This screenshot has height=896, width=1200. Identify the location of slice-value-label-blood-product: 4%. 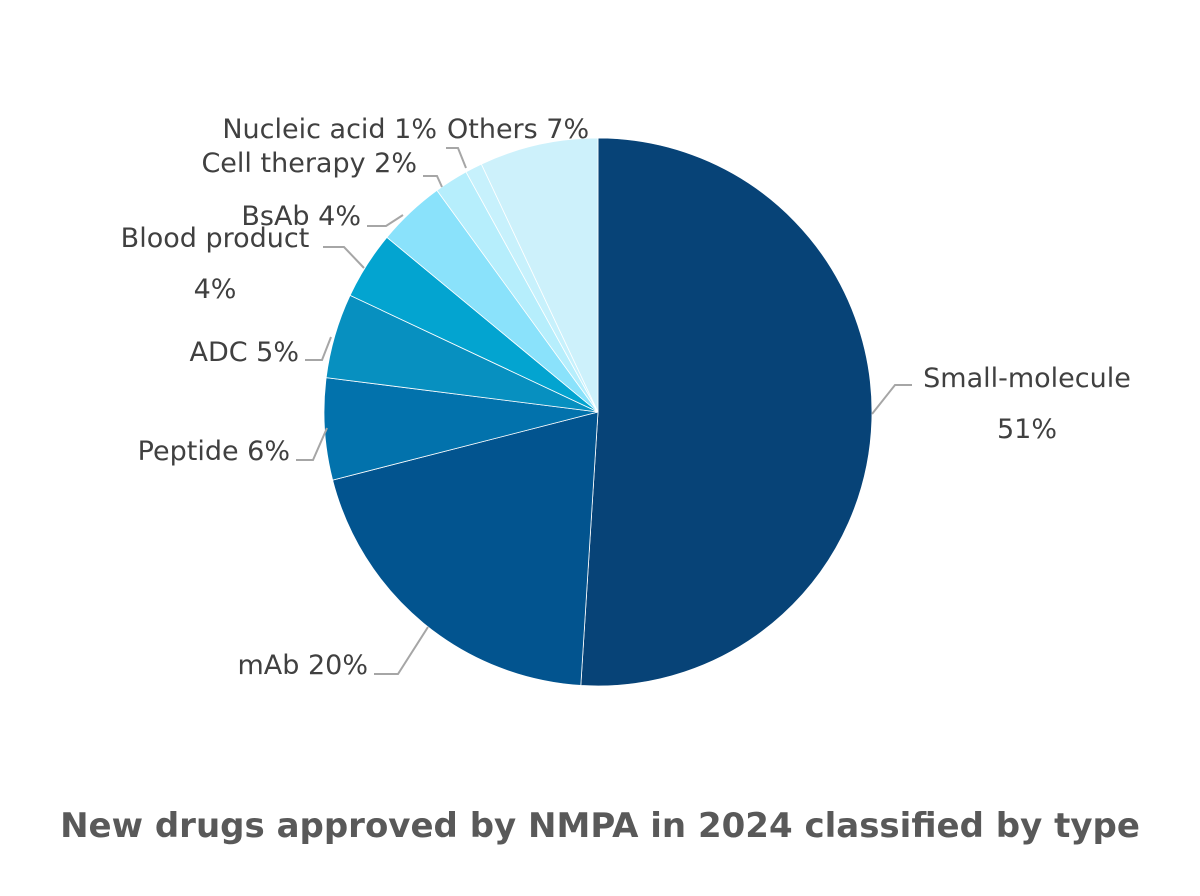
(215, 289).